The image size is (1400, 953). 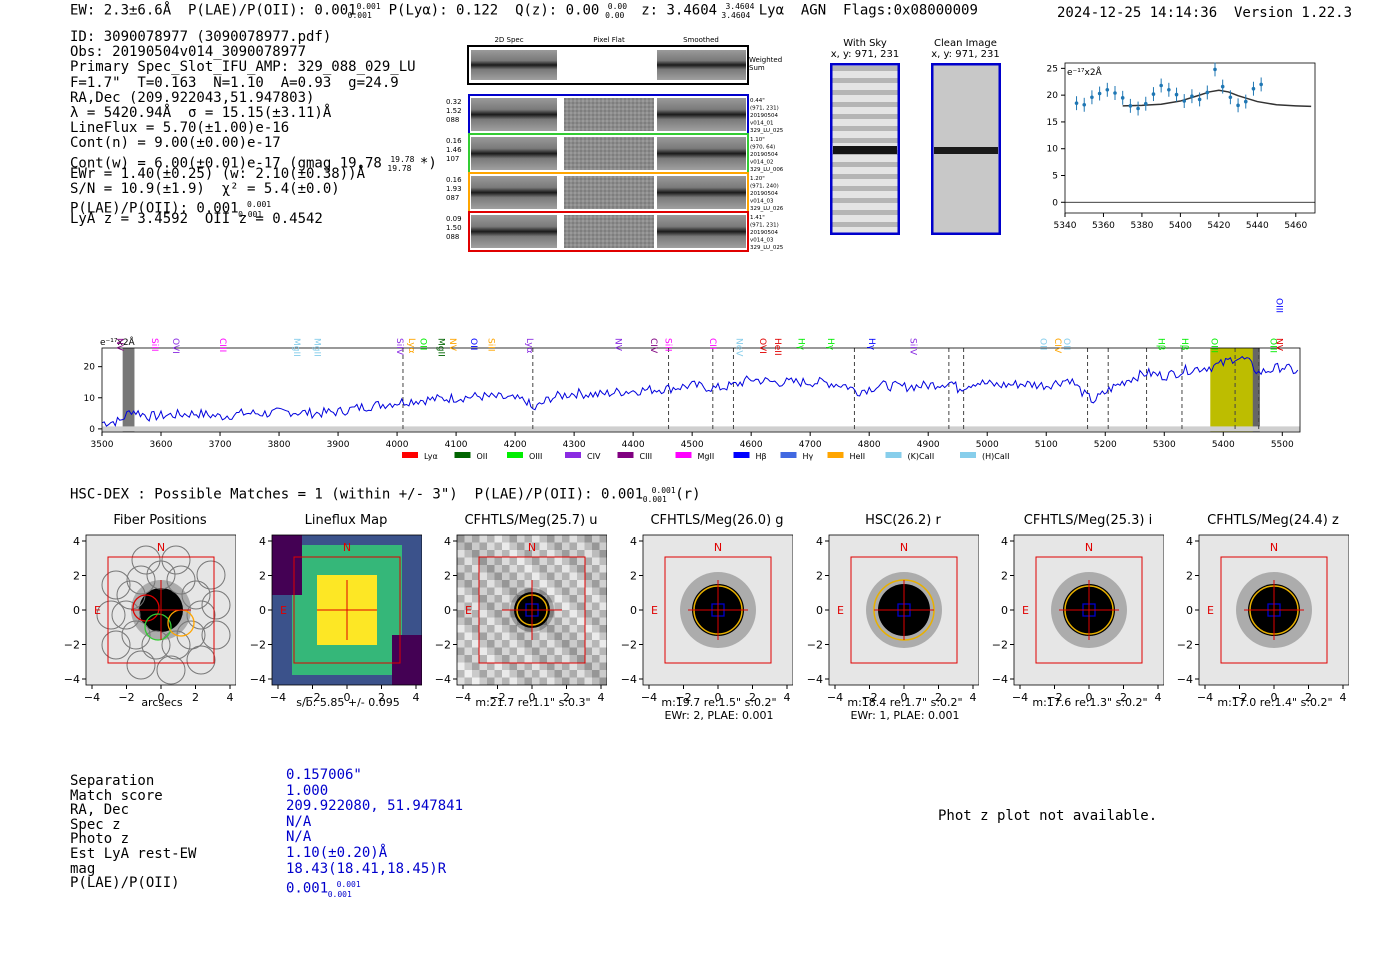 What do you see at coordinates (767, 248) in the screenshot?
I see `spec2d-row-right-label: 329_LU_025` at bounding box center [767, 248].